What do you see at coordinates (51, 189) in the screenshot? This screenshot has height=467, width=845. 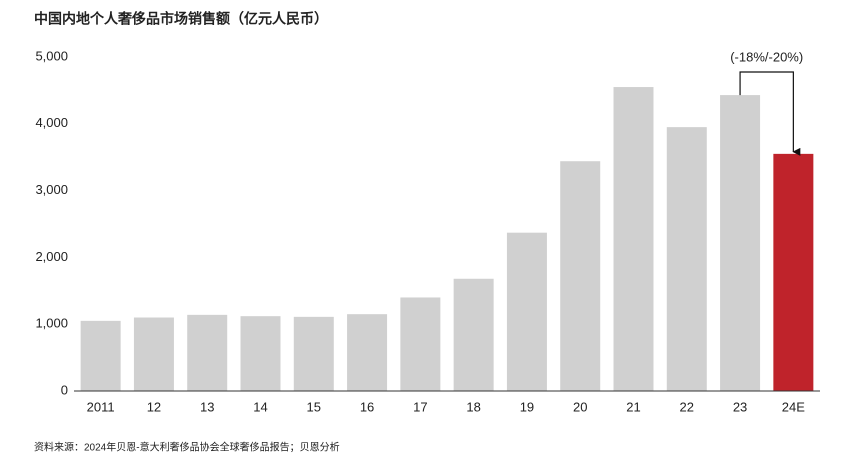 I see `y-tick-label: 3,000` at bounding box center [51, 189].